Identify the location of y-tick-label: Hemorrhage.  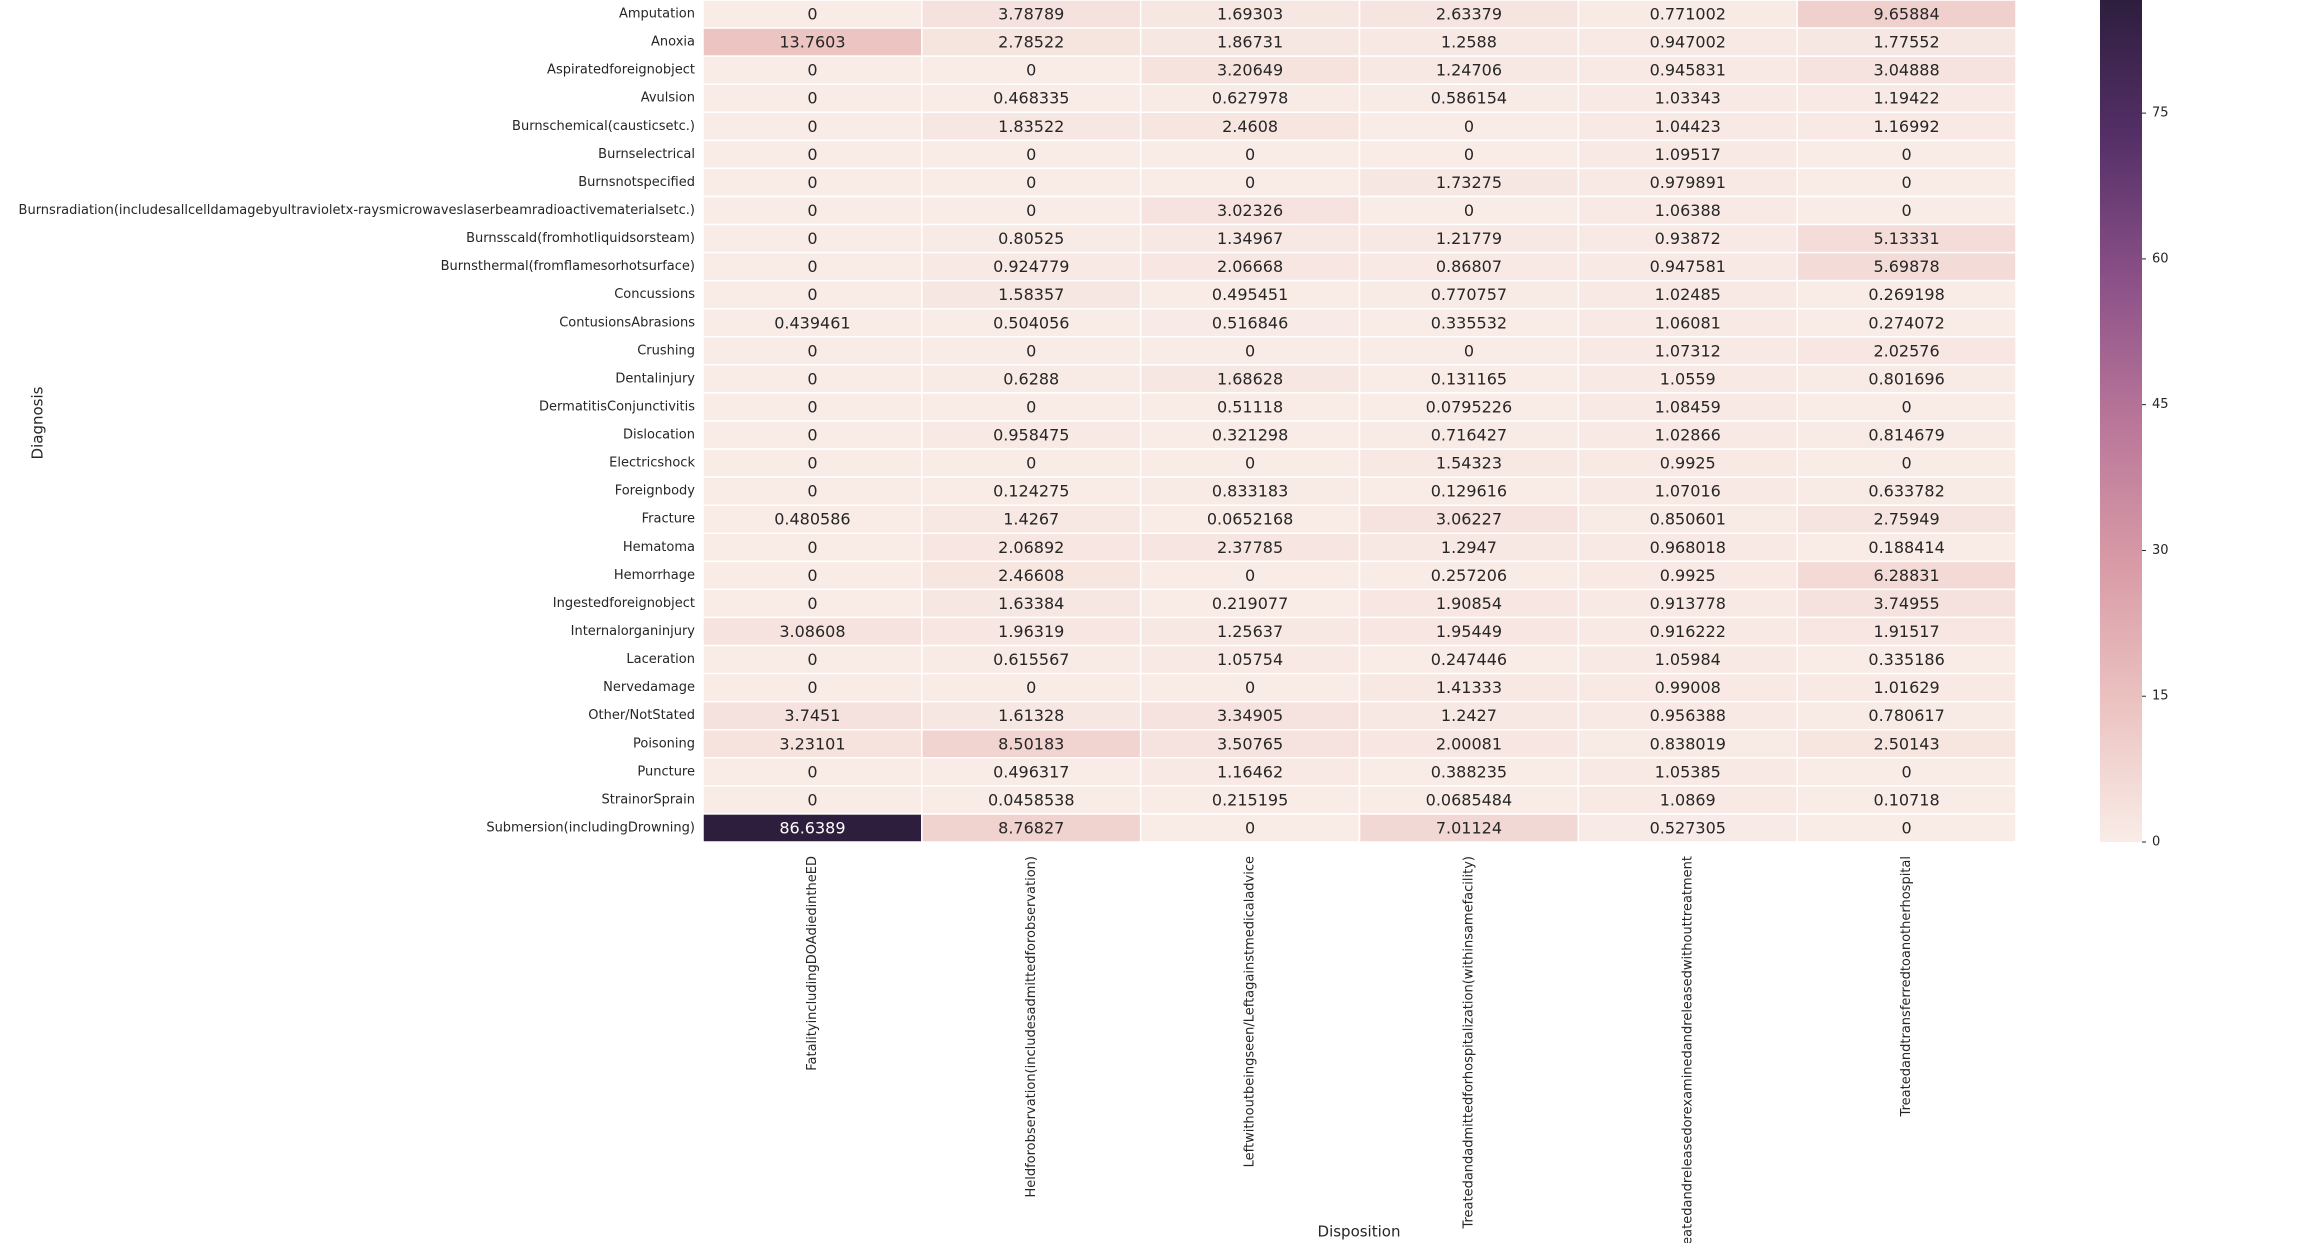
(654, 575).